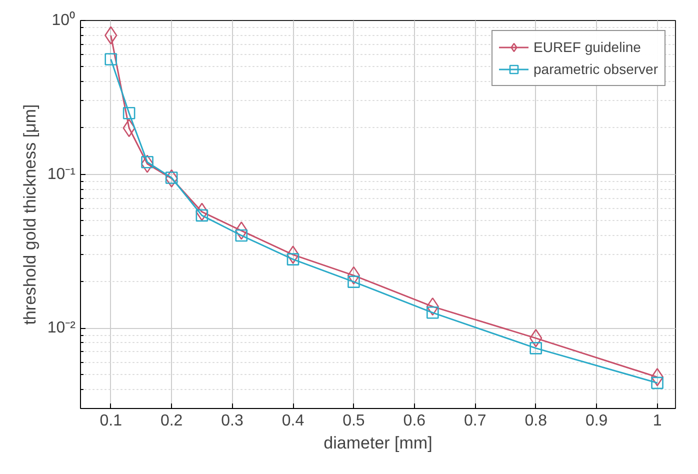  What do you see at coordinates (293, 421) in the screenshot?
I see `x-tick-label: 0.4` at bounding box center [293, 421].